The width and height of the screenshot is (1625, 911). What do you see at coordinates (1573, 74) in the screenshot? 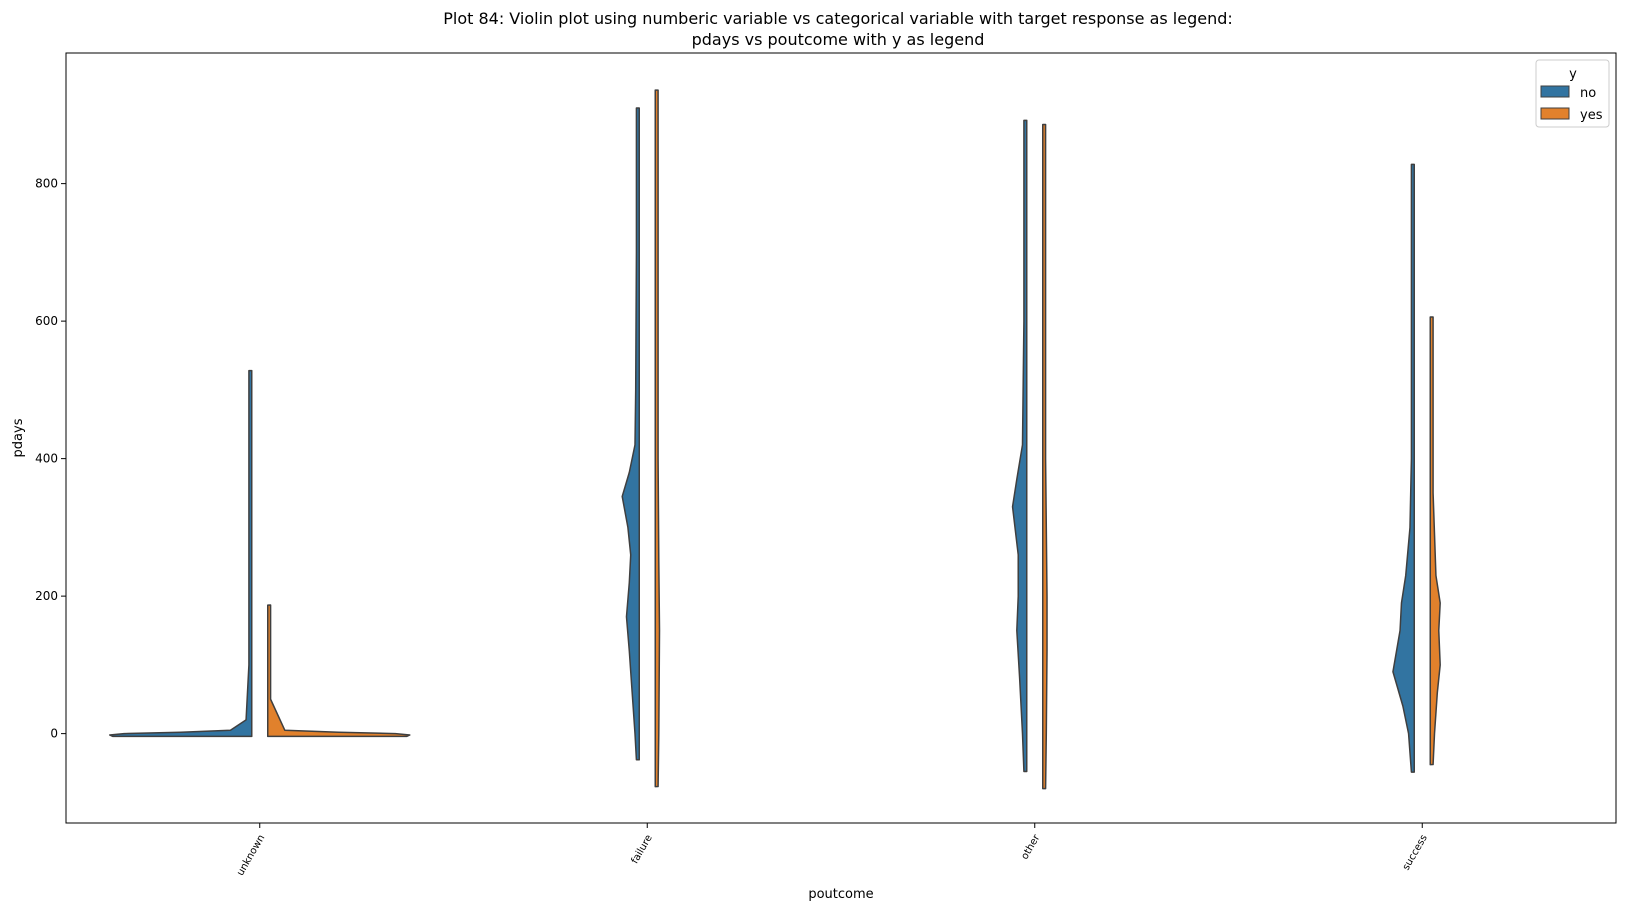
I see `legend-title: y` at bounding box center [1573, 74].